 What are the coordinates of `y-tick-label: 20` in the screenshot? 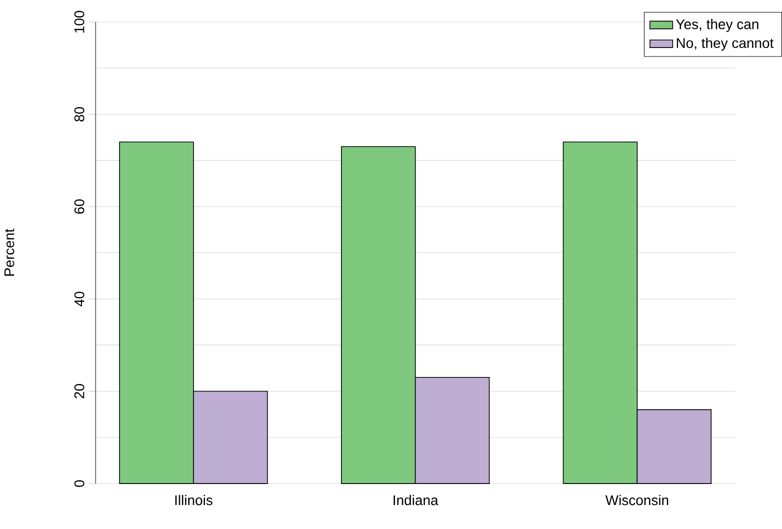 It's located at (79, 391).